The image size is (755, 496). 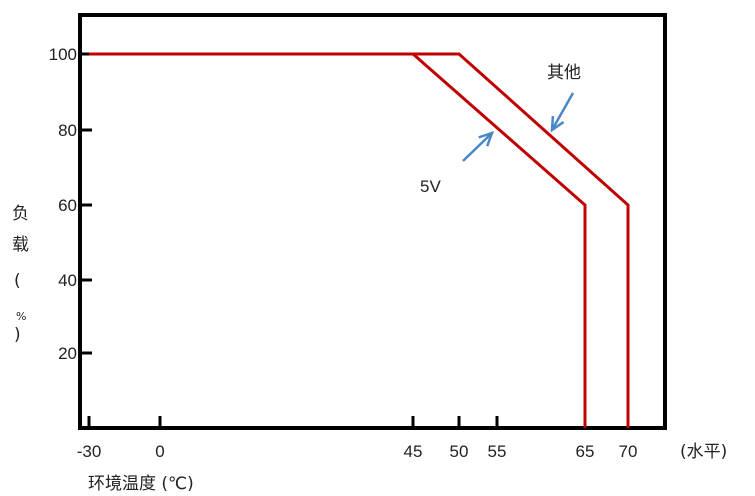 What do you see at coordinates (20, 245) in the screenshot?
I see `y-axis-label-char-2: 载` at bounding box center [20, 245].